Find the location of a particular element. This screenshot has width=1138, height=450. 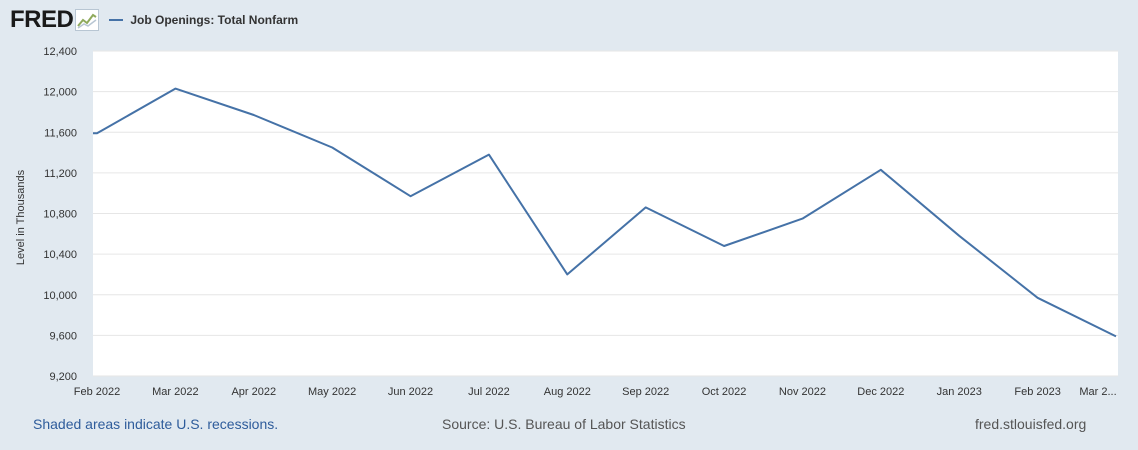

x-tick-label: Mar 2022 is located at coordinates (175, 392).